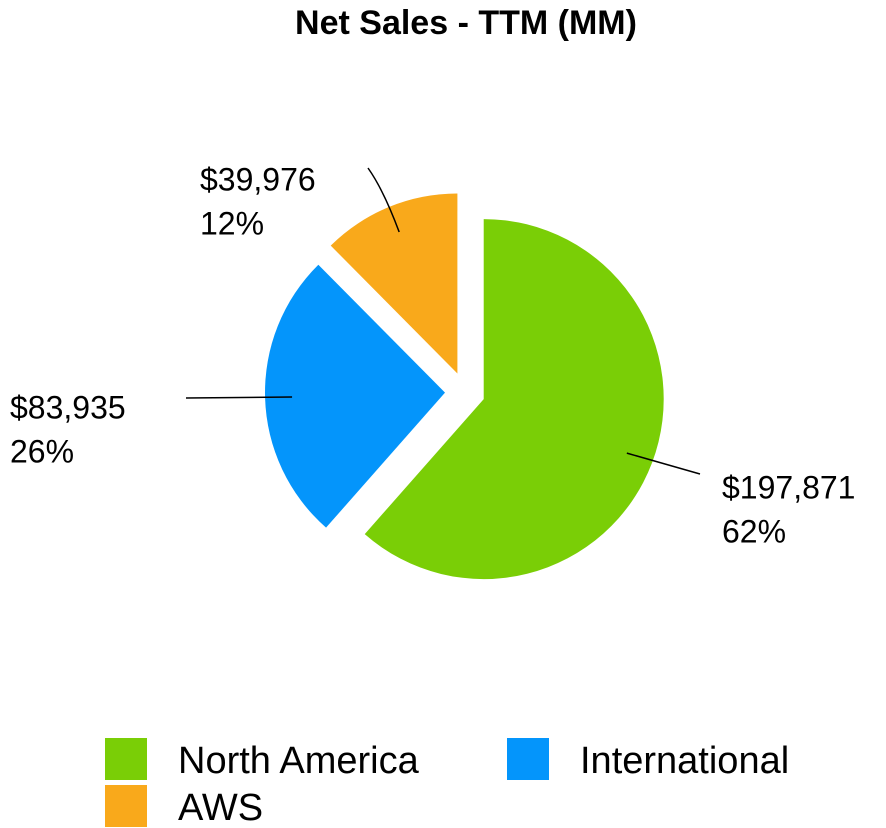 This screenshot has height=828, width=886. I want to click on percent-label: 26%, so click(42, 451).